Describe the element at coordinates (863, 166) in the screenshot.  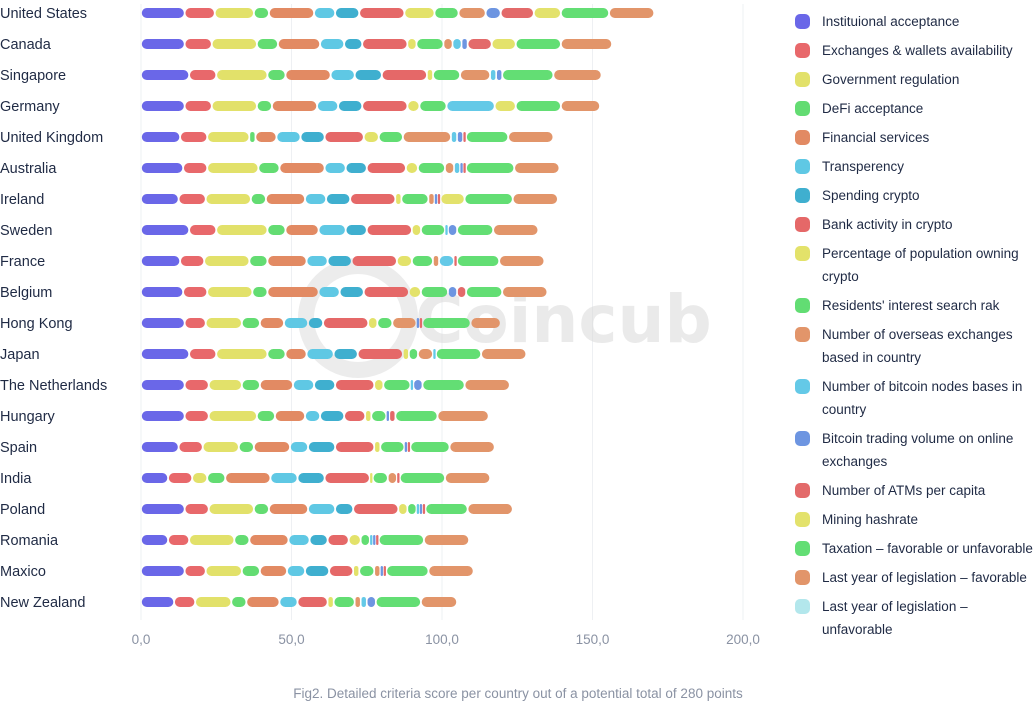
I see `legend-label: Transperency` at that location.